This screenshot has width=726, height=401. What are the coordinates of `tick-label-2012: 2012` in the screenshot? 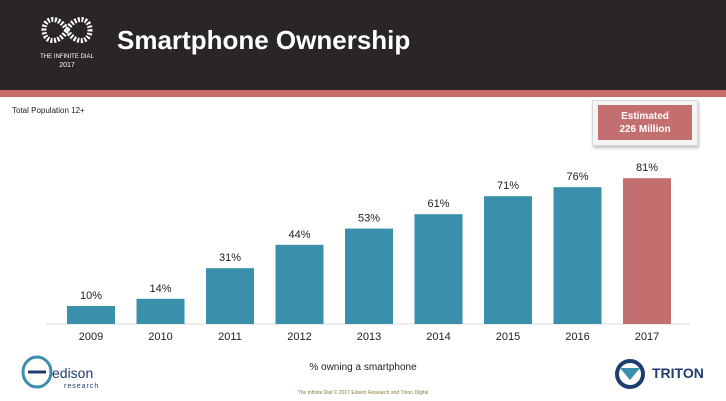 It's located at (299, 337).